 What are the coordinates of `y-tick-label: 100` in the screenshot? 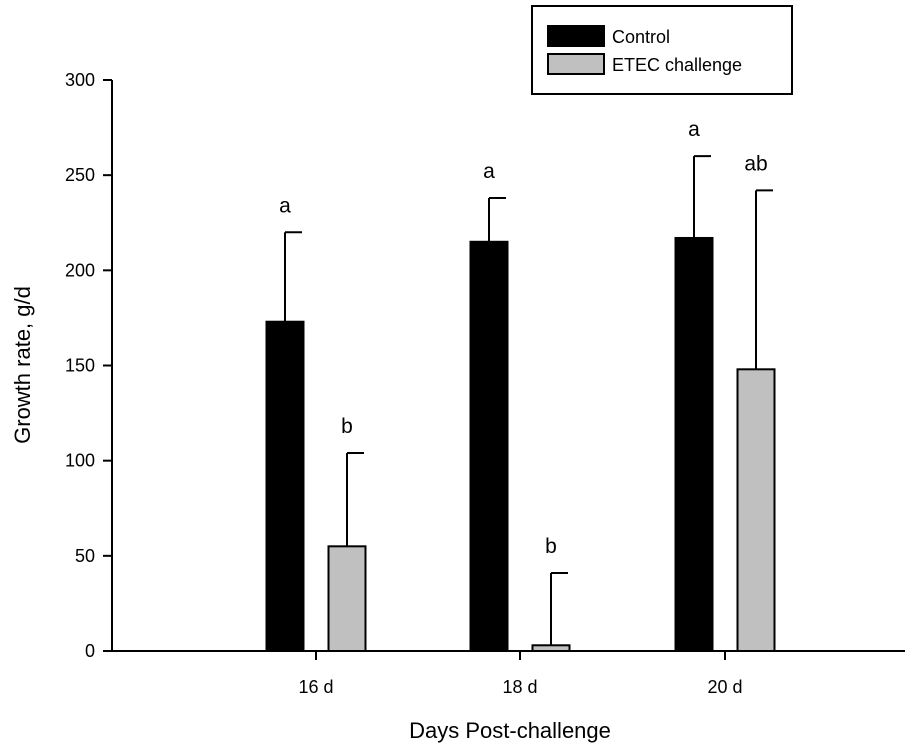 It's located at (80, 461).